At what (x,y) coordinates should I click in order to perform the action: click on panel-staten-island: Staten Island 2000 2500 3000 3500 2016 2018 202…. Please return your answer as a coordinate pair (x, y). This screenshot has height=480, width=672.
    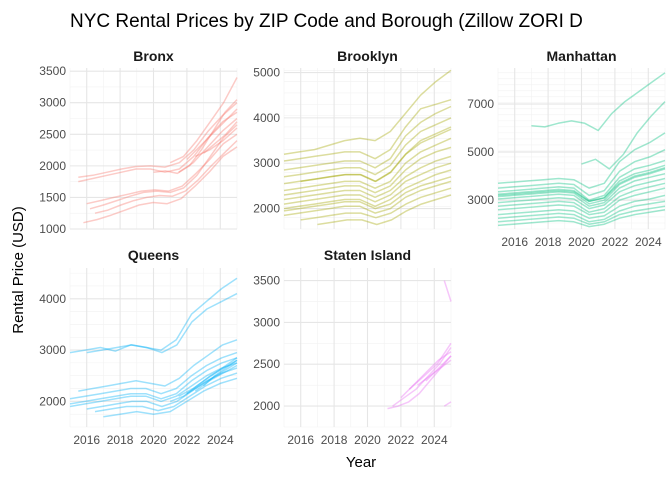
    Looking at the image, I should click on (352, 347).